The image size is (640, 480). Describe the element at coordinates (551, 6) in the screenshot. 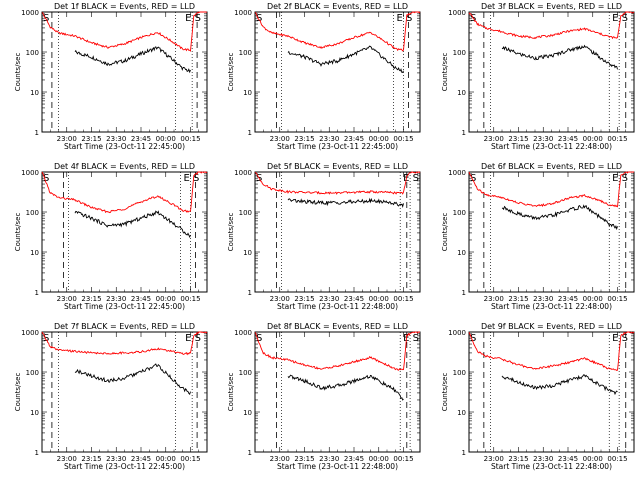

I see `panel-title: Det 3f BLACK = Events, RED = LLD` at that location.